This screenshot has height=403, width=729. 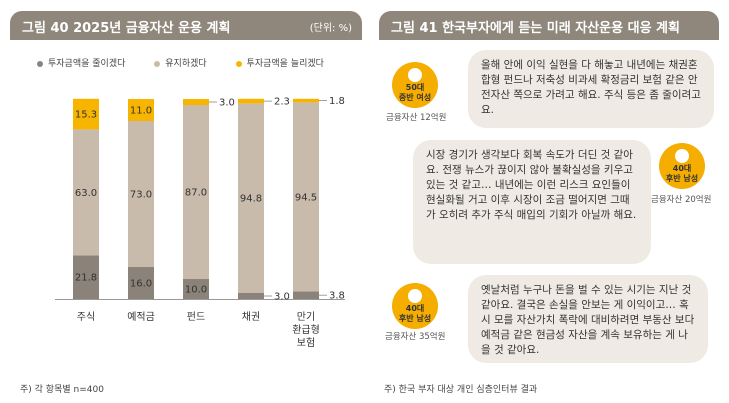 What do you see at coordinates (306, 343) in the screenshot?
I see `category-label: 보험` at bounding box center [306, 343].